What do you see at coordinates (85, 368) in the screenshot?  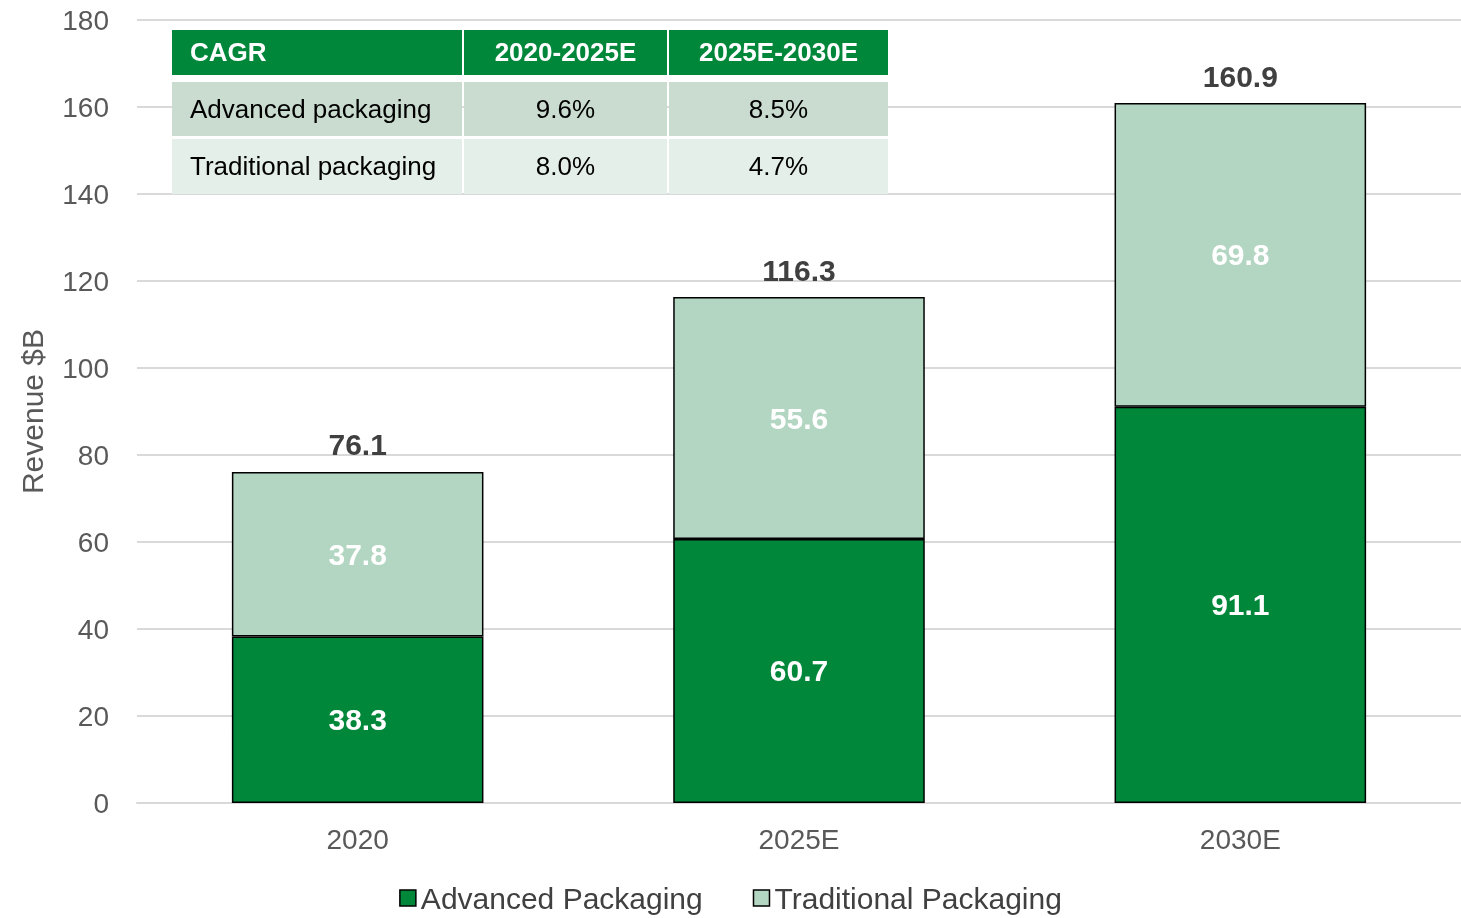 I see `y-tick-label: 100` at bounding box center [85, 368].